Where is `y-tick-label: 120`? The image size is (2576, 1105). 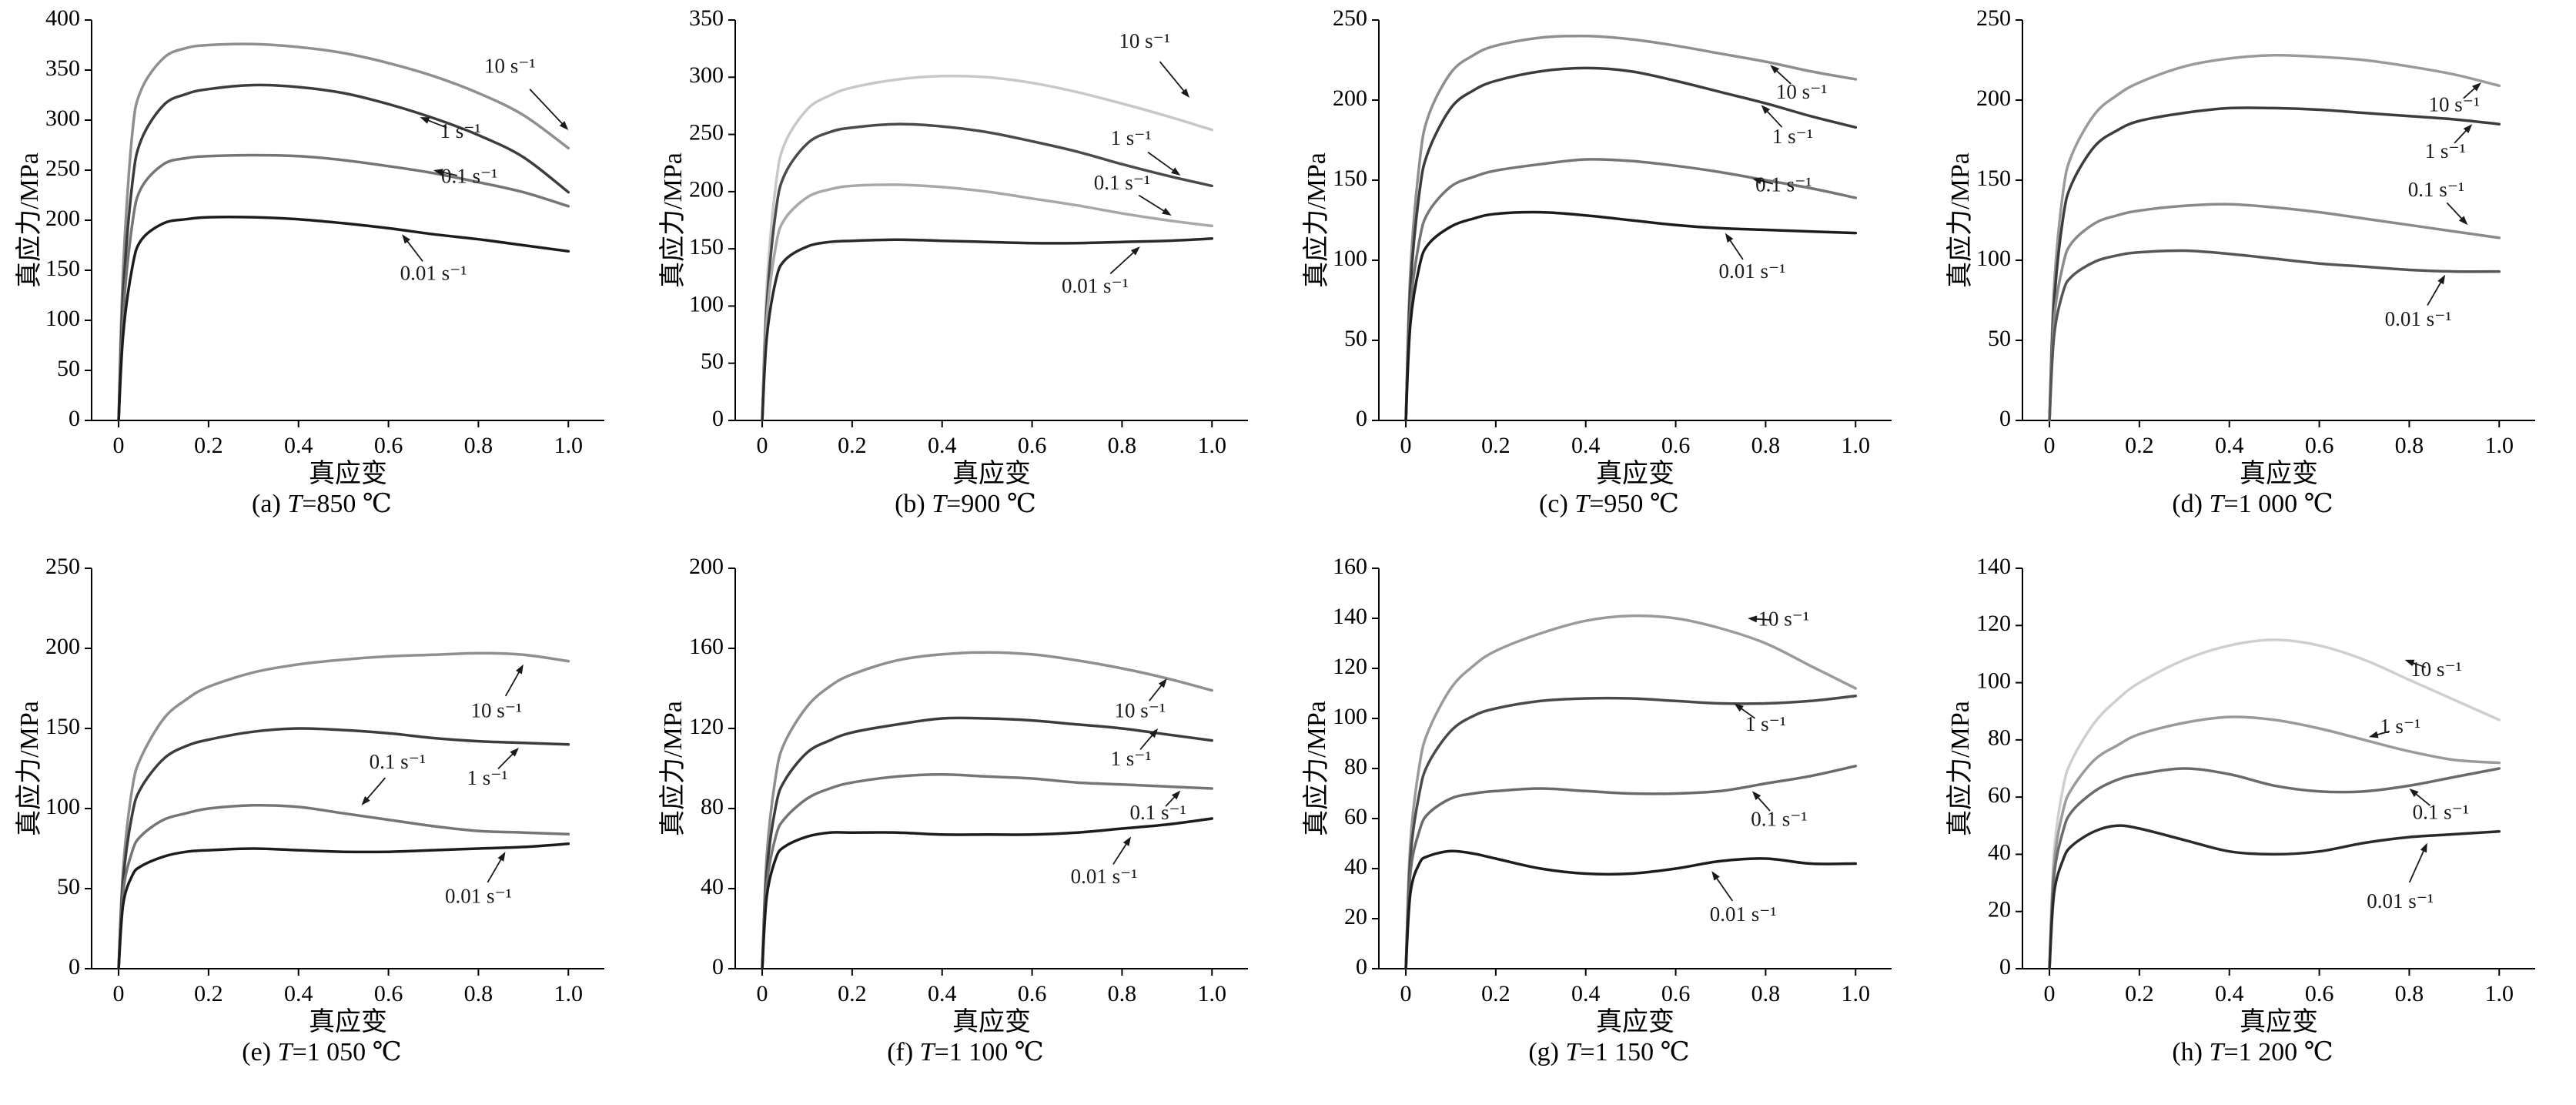
y-tick-label: 120 is located at coordinates (707, 727).